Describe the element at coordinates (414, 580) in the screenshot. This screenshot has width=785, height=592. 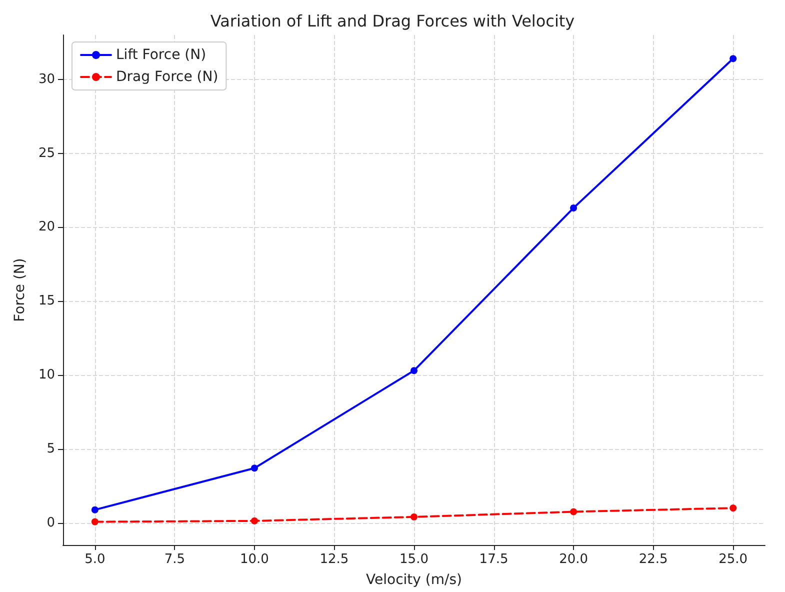
I see `x-axis-title: Velocity (m/s)` at that location.